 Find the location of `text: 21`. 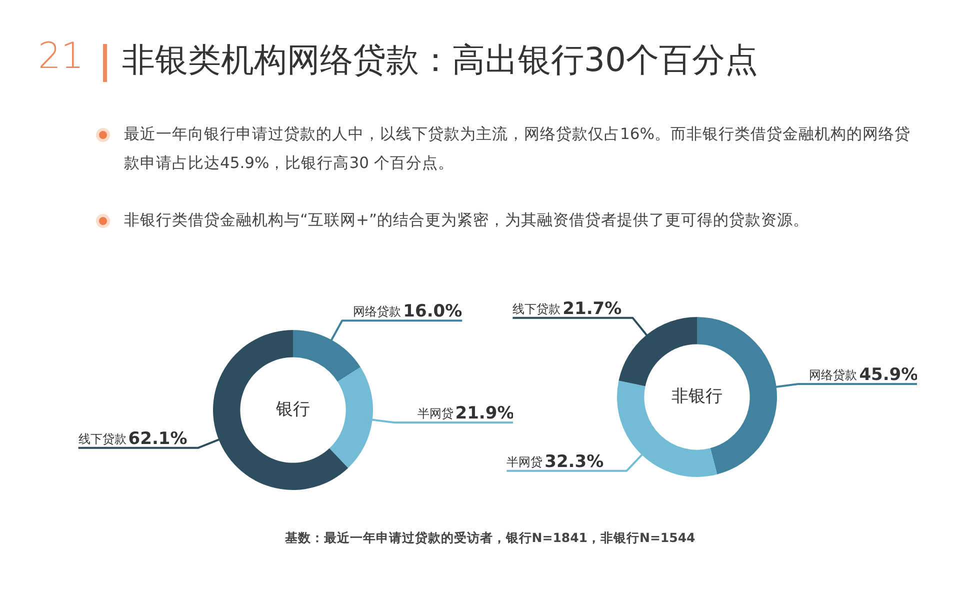

text: 21 is located at coordinates (61, 56).